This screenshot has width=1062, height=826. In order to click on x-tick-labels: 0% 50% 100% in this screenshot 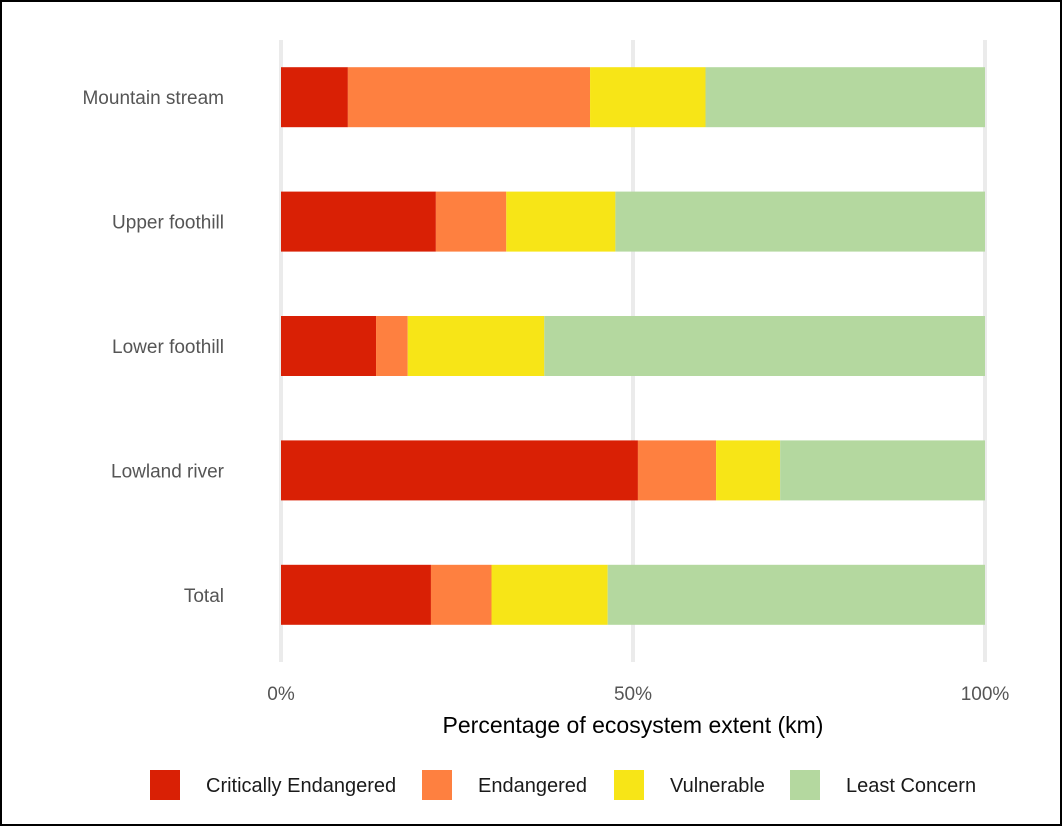, I will do `click(638, 694)`.